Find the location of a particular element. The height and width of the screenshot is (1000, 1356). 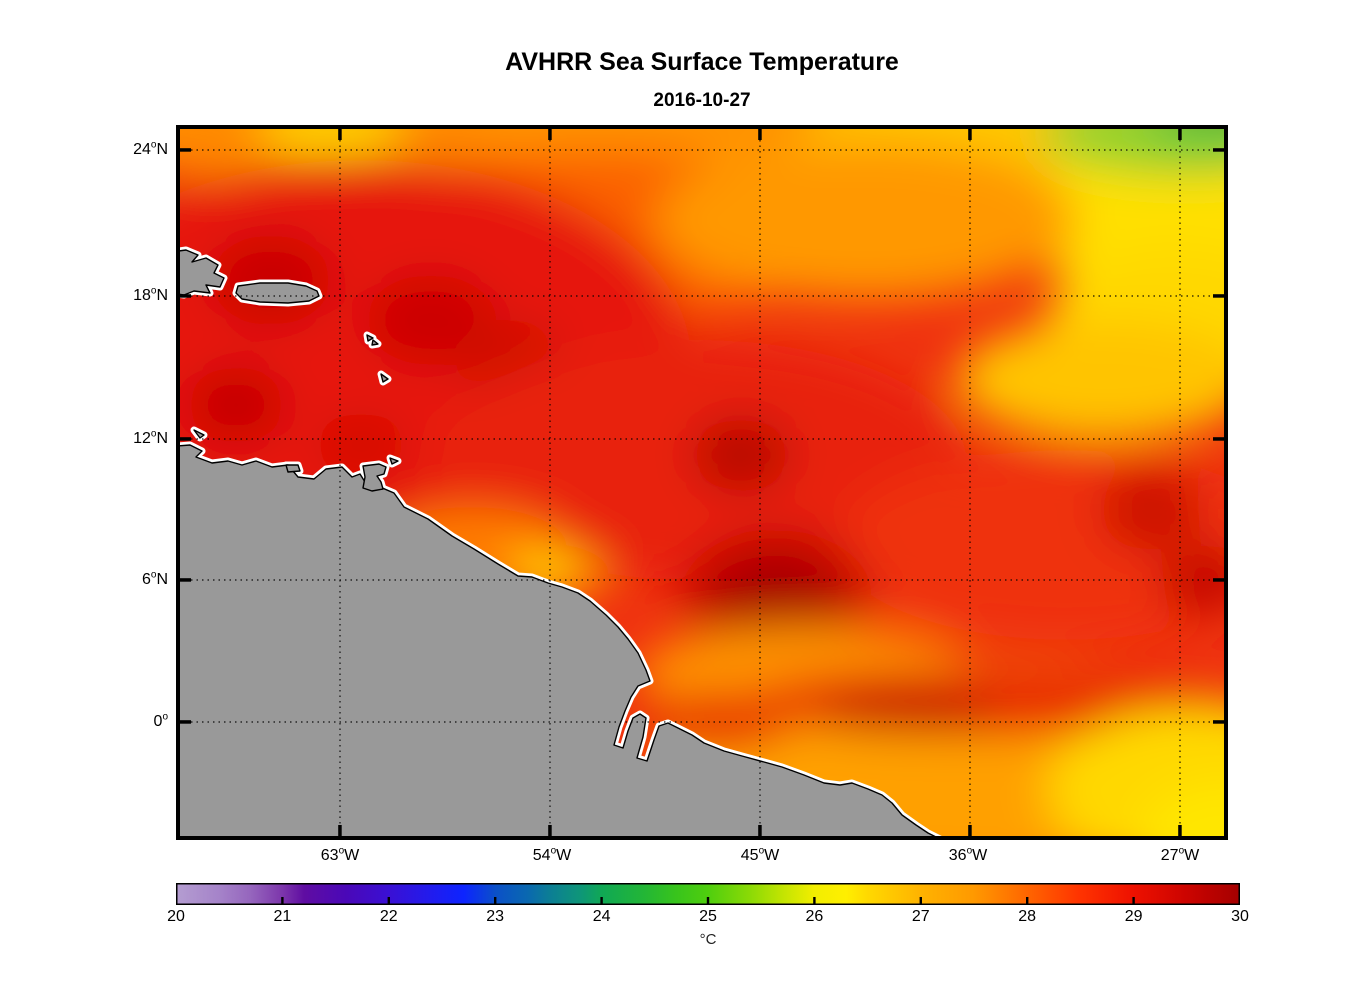

cb-label-29: 29 is located at coordinates (1133, 916).